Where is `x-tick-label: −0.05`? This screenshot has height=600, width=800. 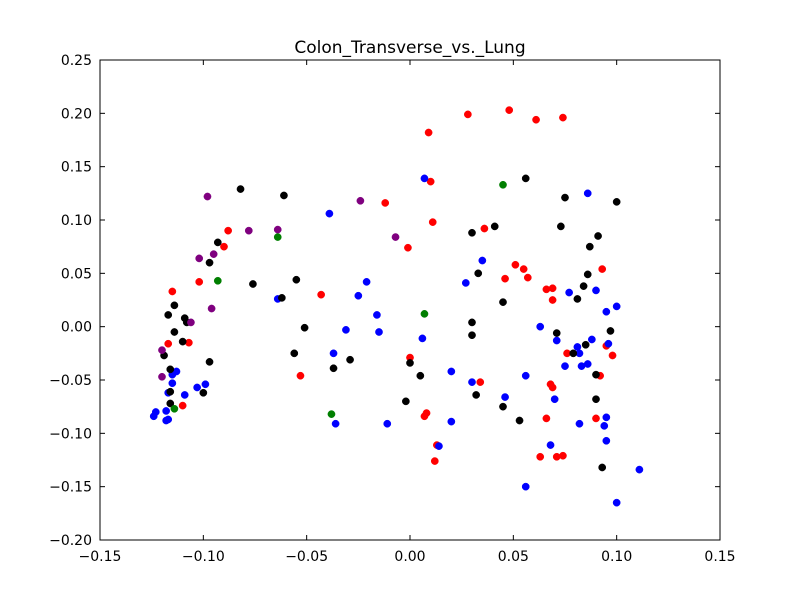
x-tick-label: −0.05 is located at coordinates (306, 557).